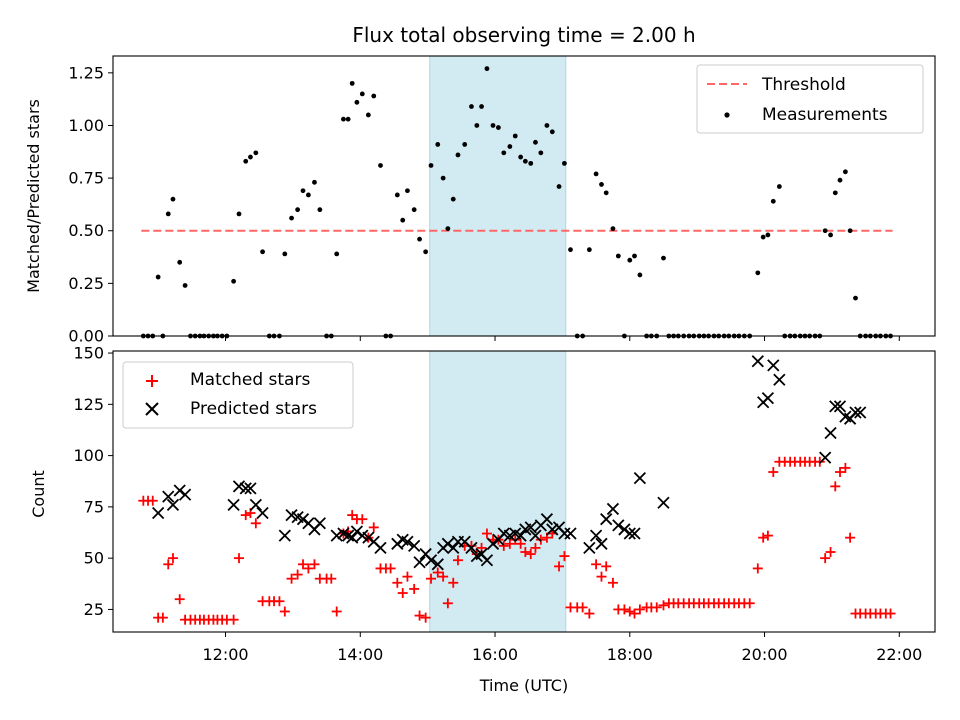 The image size is (960, 720). Describe the element at coordinates (562, 648) in the screenshot. I see `count-x-ticks: 12:00 14:00 16:00 18:00 20:00 22:00` at that location.